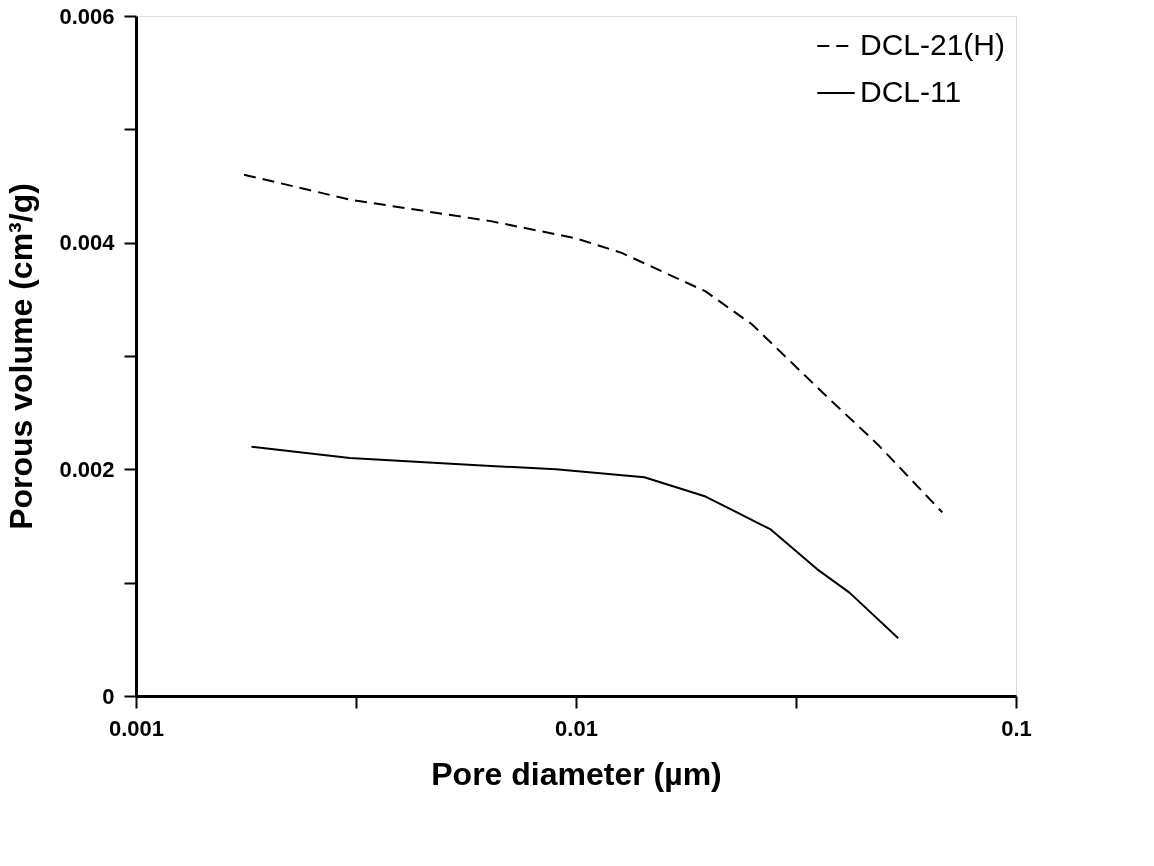 This screenshot has height=866, width=1154. What do you see at coordinates (108, 696) in the screenshot?
I see `y-tick-label: 0` at bounding box center [108, 696].